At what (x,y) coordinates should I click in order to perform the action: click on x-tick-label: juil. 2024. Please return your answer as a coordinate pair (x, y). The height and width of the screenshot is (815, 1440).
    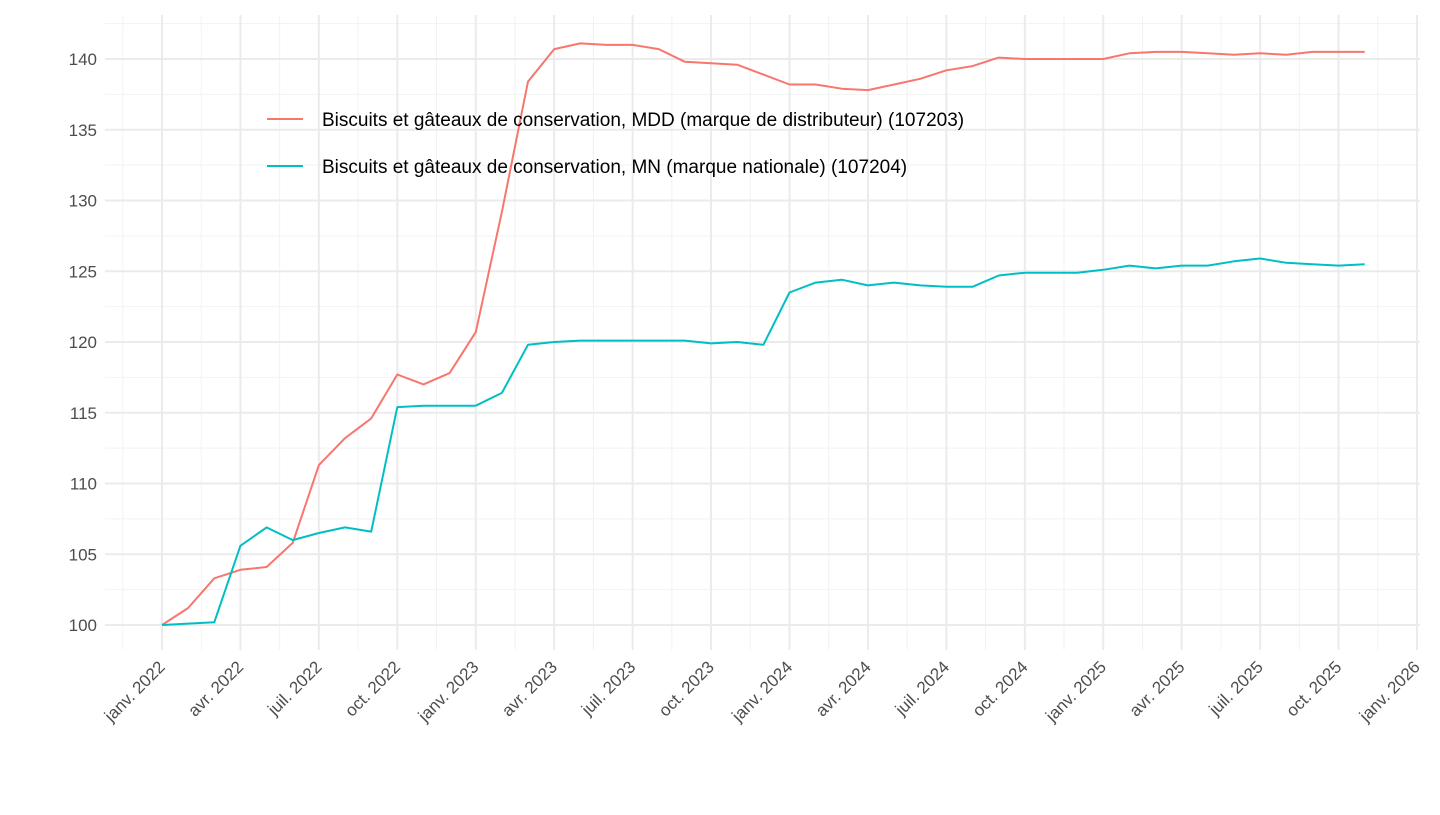
    Looking at the image, I should click on (922, 688).